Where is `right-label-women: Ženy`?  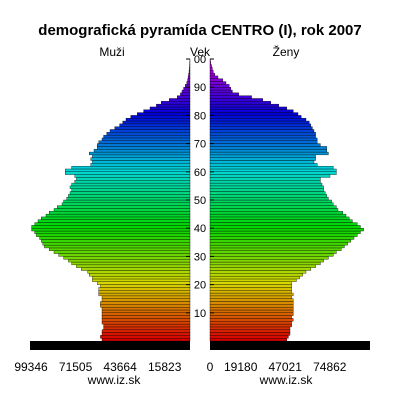 right-label-women: Ženy is located at coordinates (286, 51).